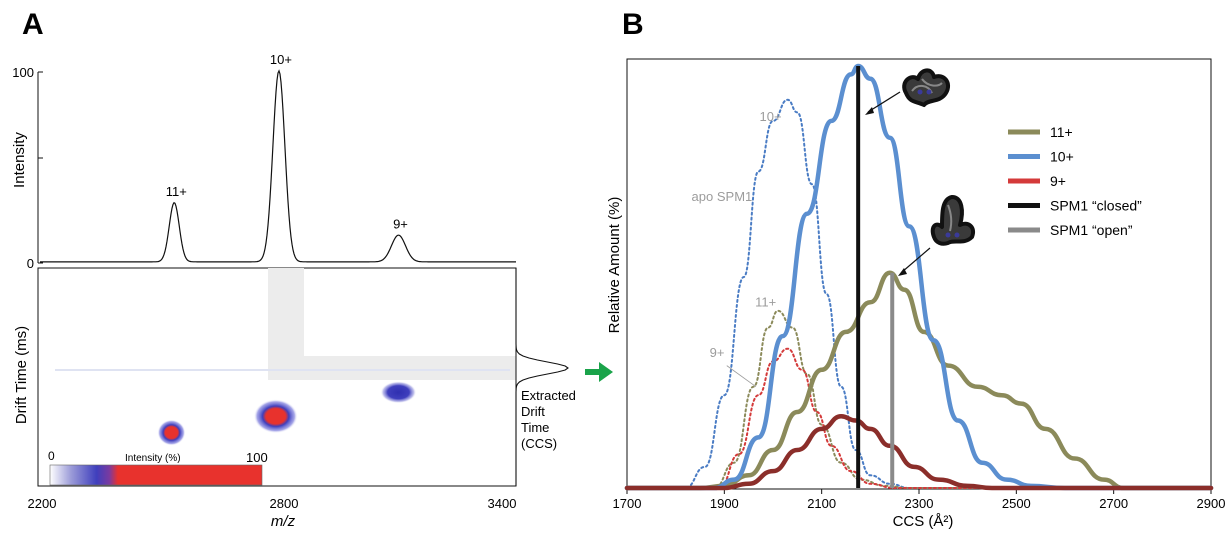  What do you see at coordinates (722, 196) in the screenshot?
I see `b-annotation: apo SPM1` at bounding box center [722, 196].